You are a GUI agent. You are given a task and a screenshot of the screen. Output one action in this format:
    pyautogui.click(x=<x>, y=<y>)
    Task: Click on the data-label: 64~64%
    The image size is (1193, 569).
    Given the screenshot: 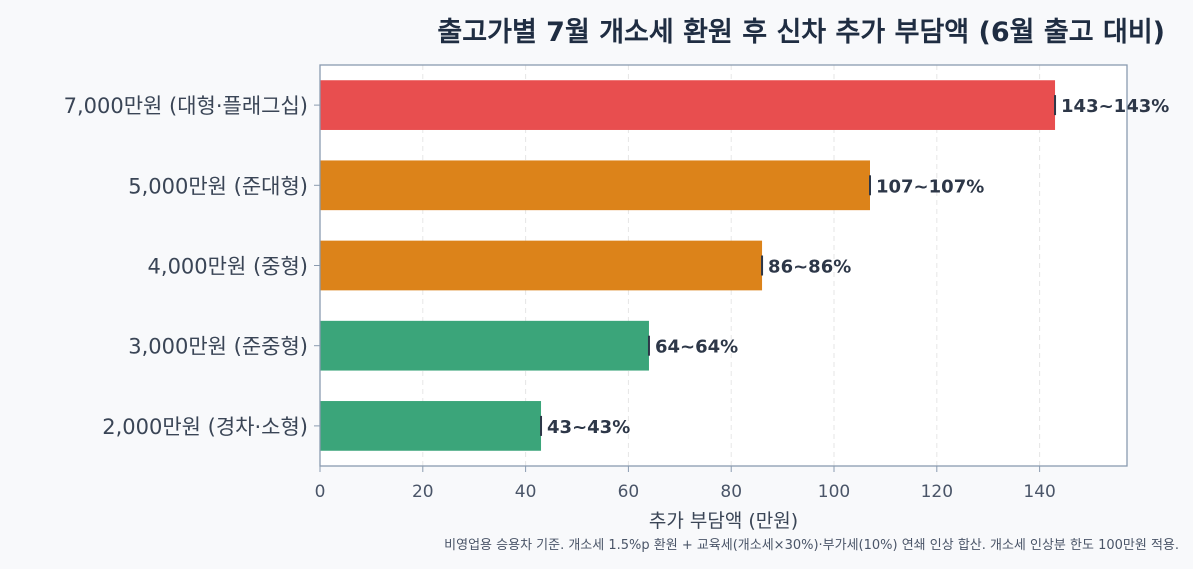 What is the action you would take?
    pyautogui.click(x=696, y=347)
    